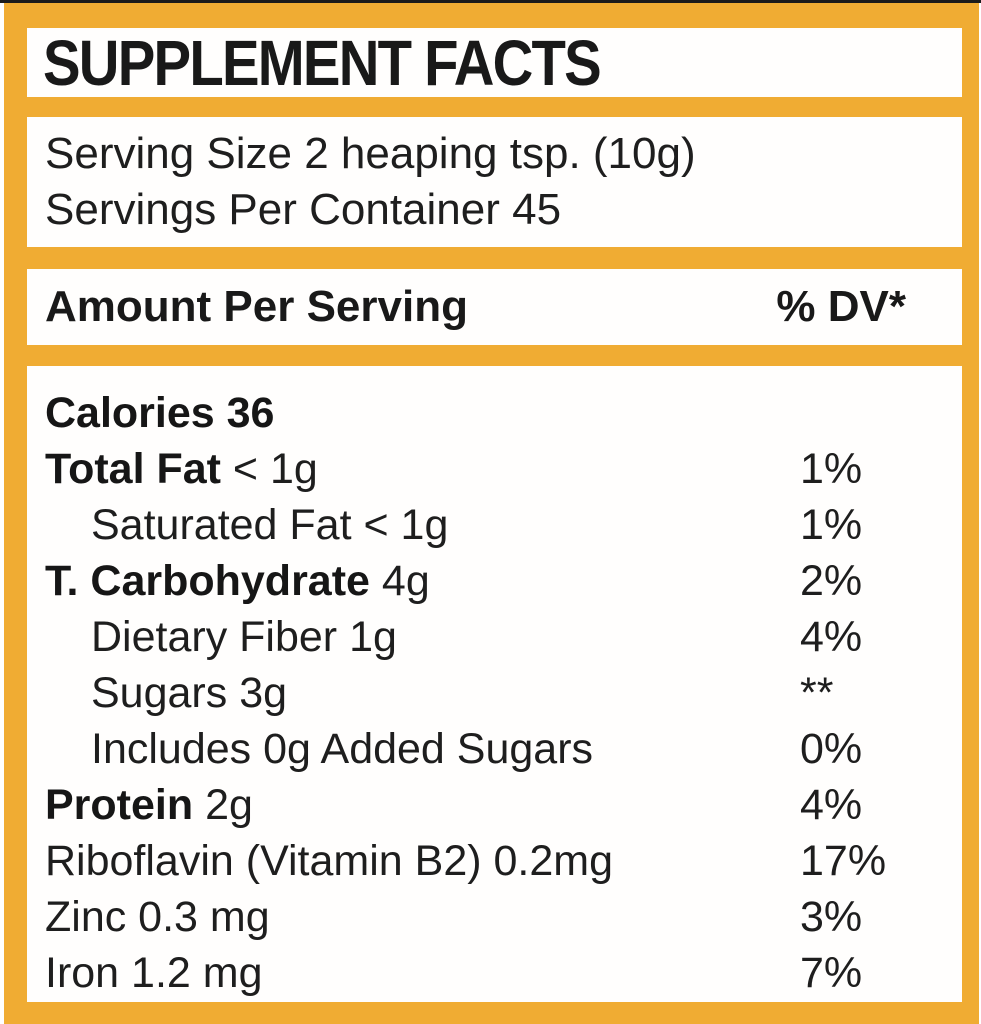  I want to click on nutrient-name: Saturated Fat < 1g, so click(270, 524).